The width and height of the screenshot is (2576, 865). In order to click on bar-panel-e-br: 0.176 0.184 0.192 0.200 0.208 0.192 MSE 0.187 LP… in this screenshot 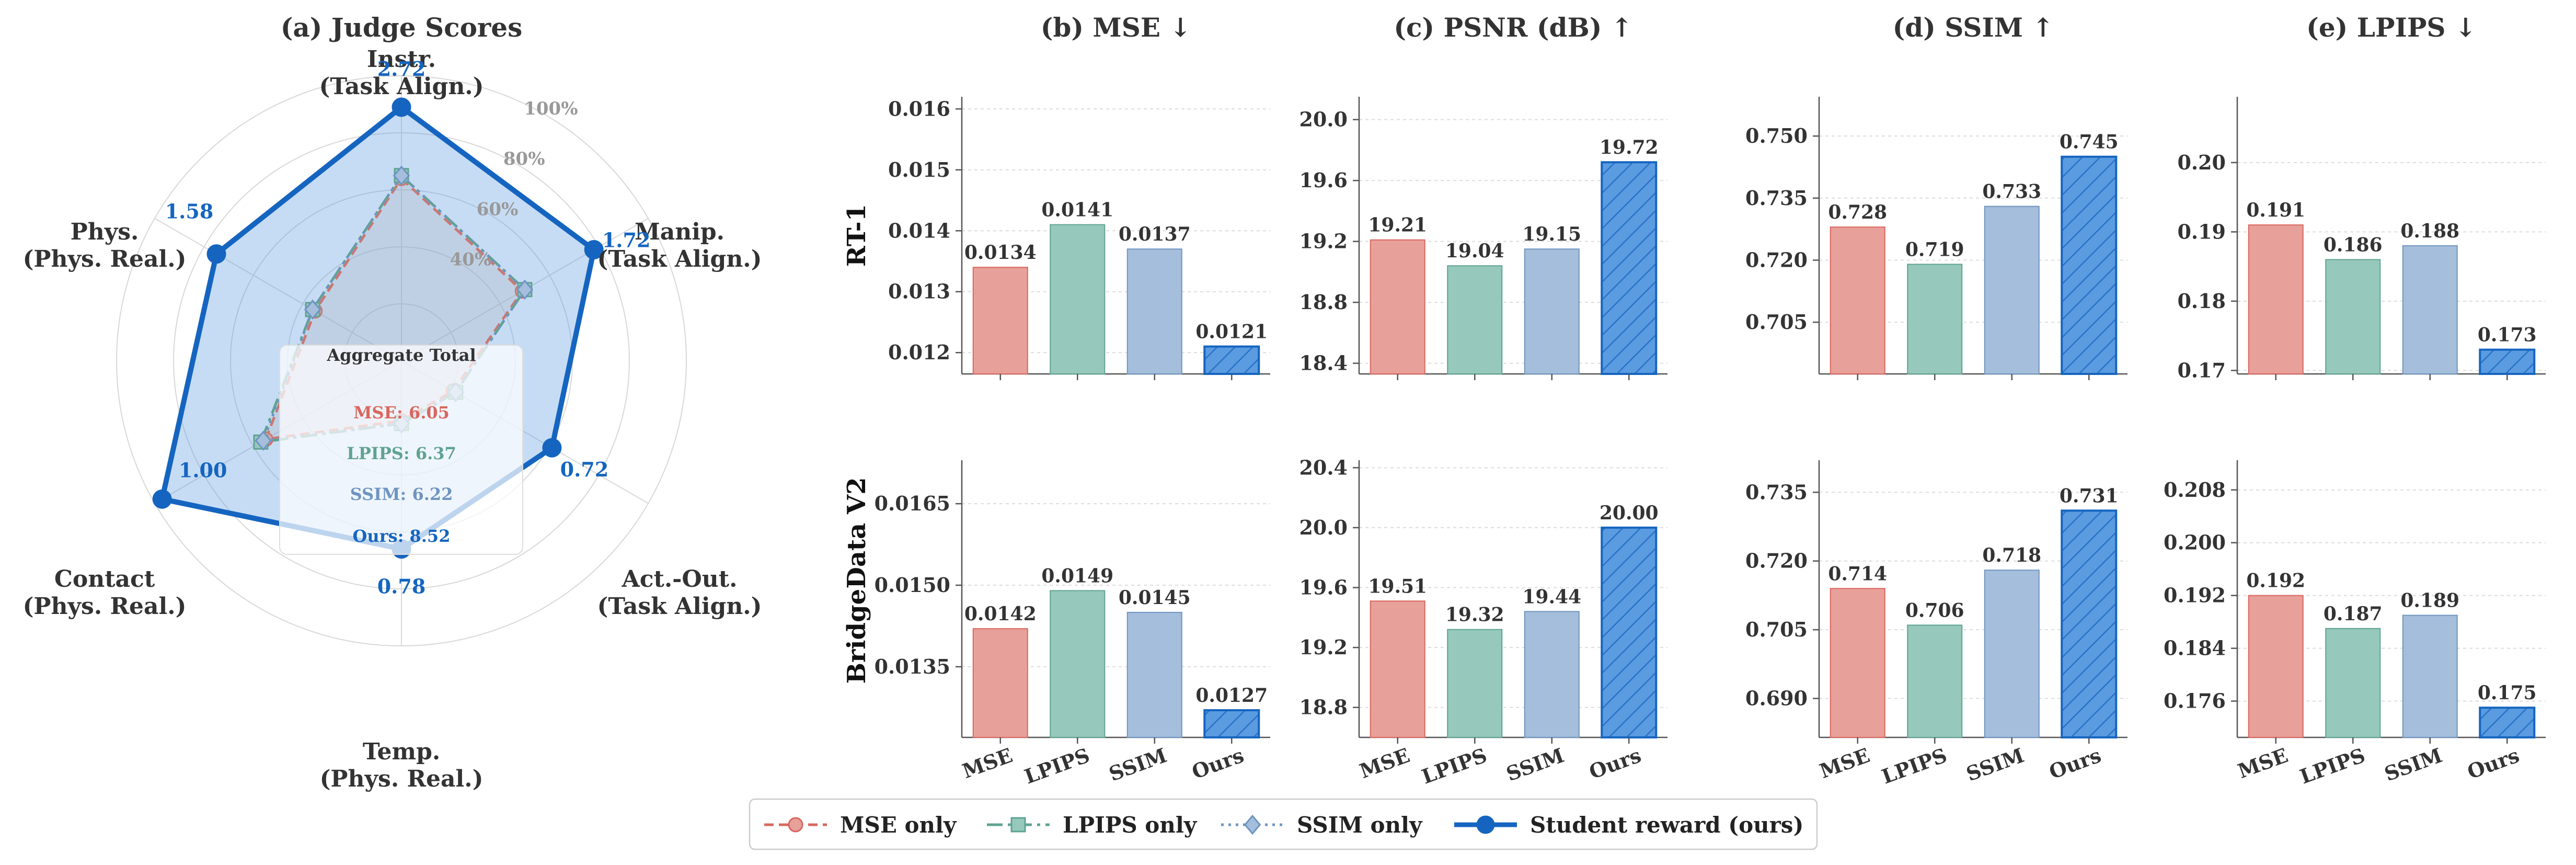, I will do `click(2355, 624)`.